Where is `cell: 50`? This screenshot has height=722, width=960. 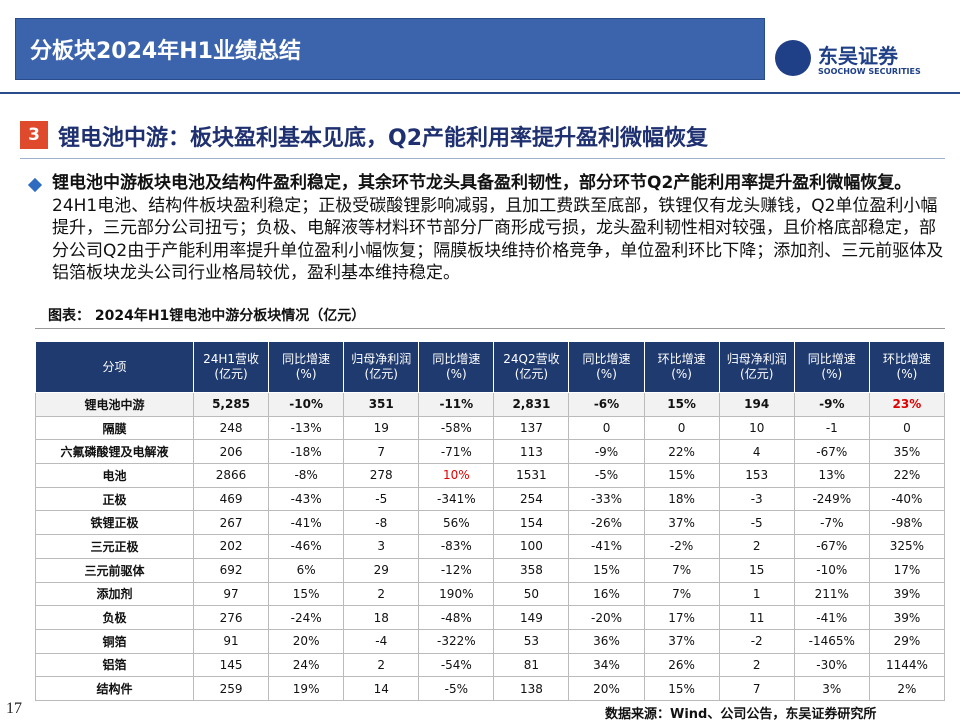
cell: 50 is located at coordinates (531, 594).